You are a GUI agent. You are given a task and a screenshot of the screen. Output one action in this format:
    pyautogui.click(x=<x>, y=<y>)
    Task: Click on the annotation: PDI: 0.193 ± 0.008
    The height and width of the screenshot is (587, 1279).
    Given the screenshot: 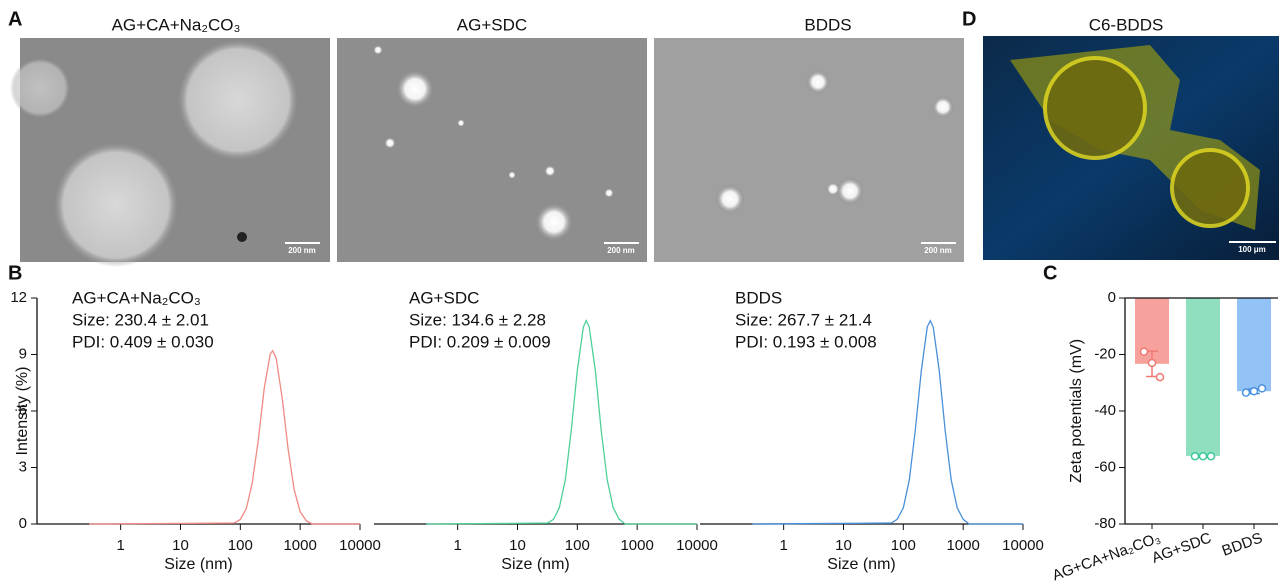 What is the action you would take?
    pyautogui.click(x=806, y=341)
    